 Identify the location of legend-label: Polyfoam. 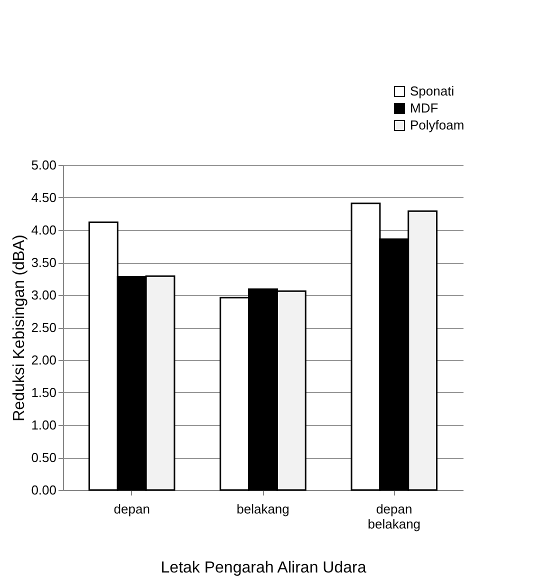
(437, 125).